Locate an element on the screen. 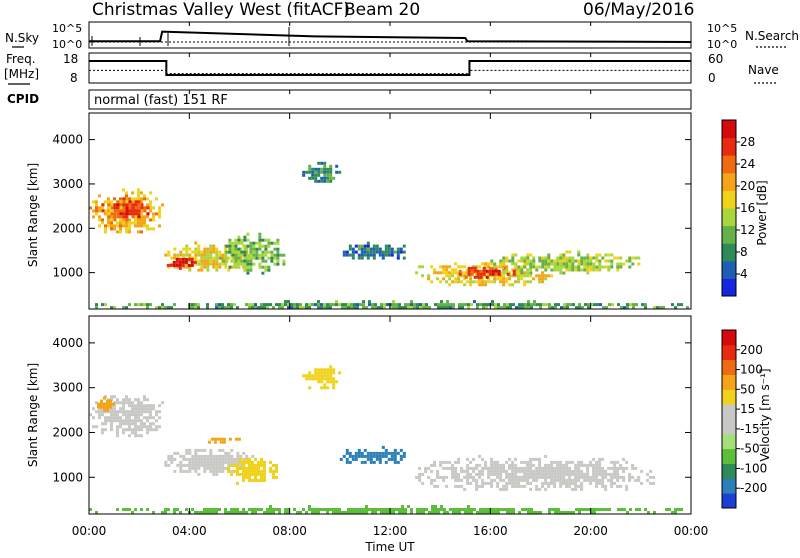  xtick-label: 20:00 is located at coordinates (590, 531).